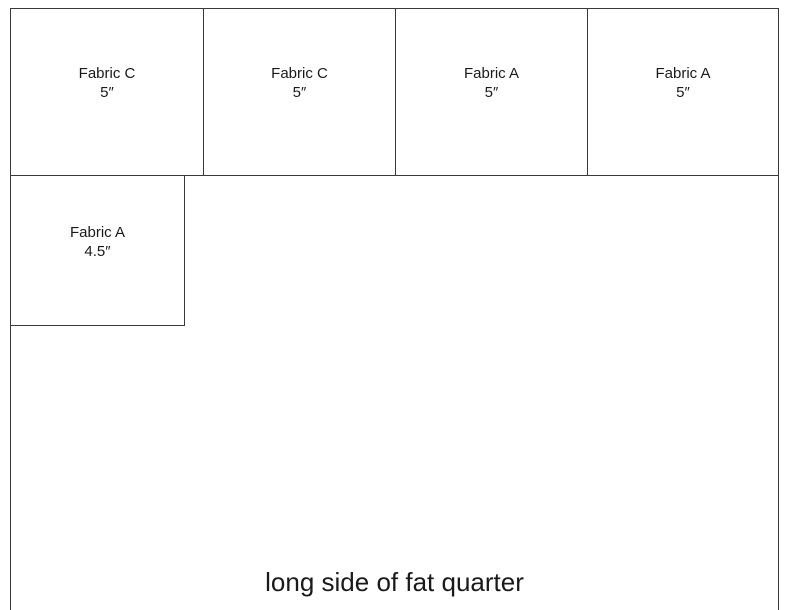 This screenshot has height=610, width=786. I want to click on cut-square-4: Fabric A 5″, so click(683, 92).